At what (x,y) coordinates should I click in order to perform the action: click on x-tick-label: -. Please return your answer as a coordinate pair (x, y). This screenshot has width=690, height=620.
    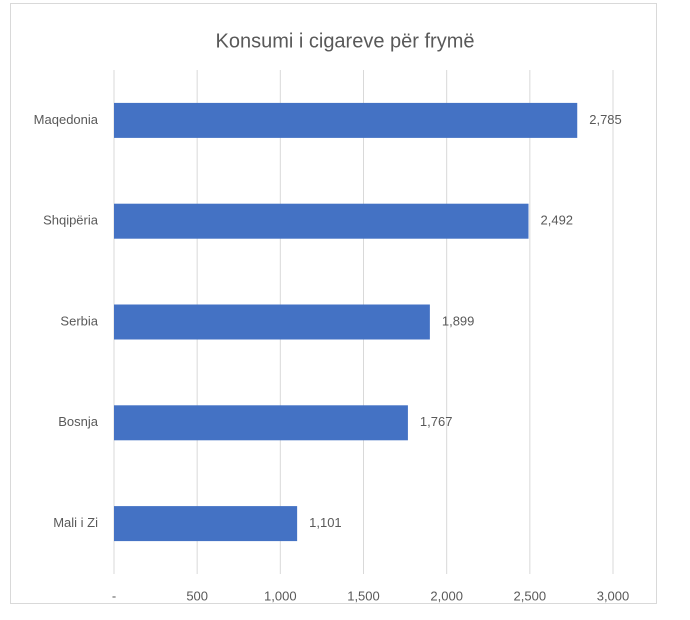
    Looking at the image, I should click on (114, 595).